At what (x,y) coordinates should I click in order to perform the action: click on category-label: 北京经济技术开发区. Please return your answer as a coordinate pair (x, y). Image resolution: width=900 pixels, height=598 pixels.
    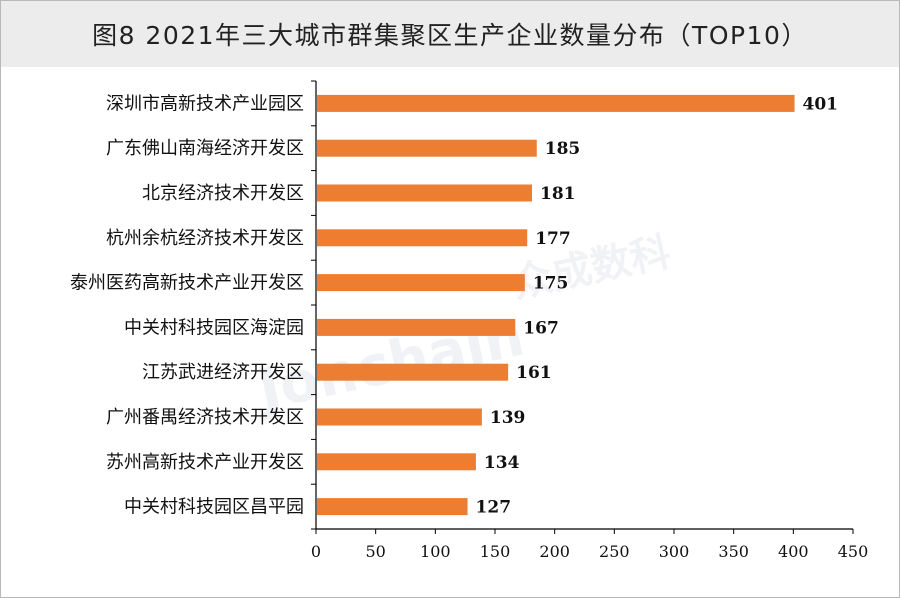
    Looking at the image, I should click on (223, 193).